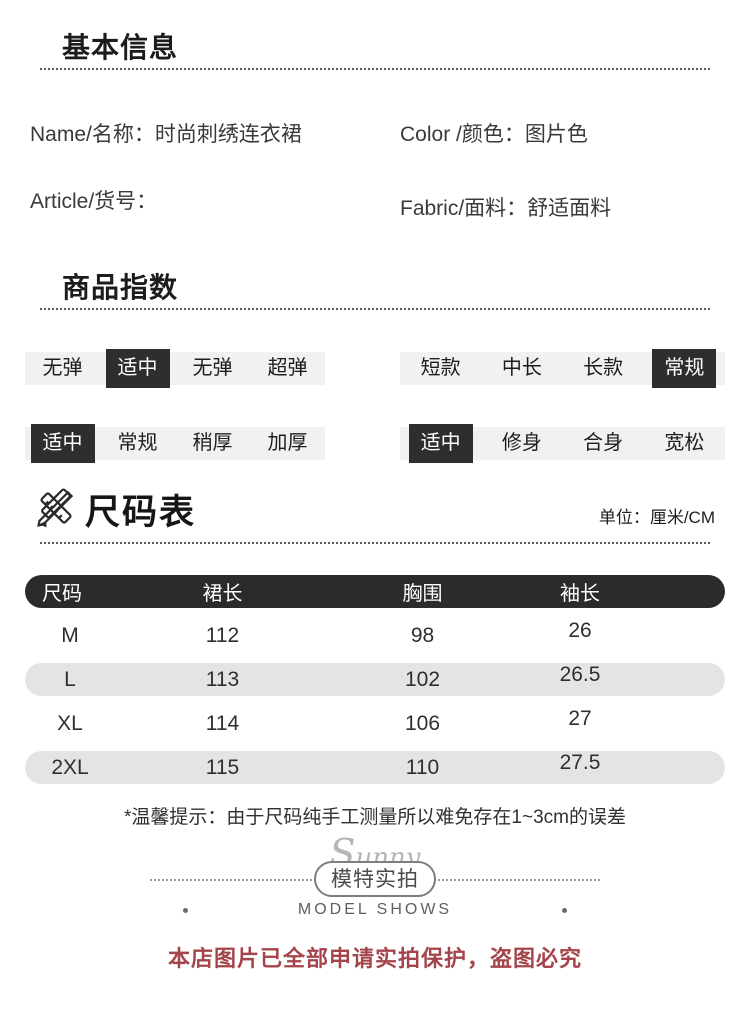  I want to click on field-color: Color /颜色：图片色, so click(494, 133).